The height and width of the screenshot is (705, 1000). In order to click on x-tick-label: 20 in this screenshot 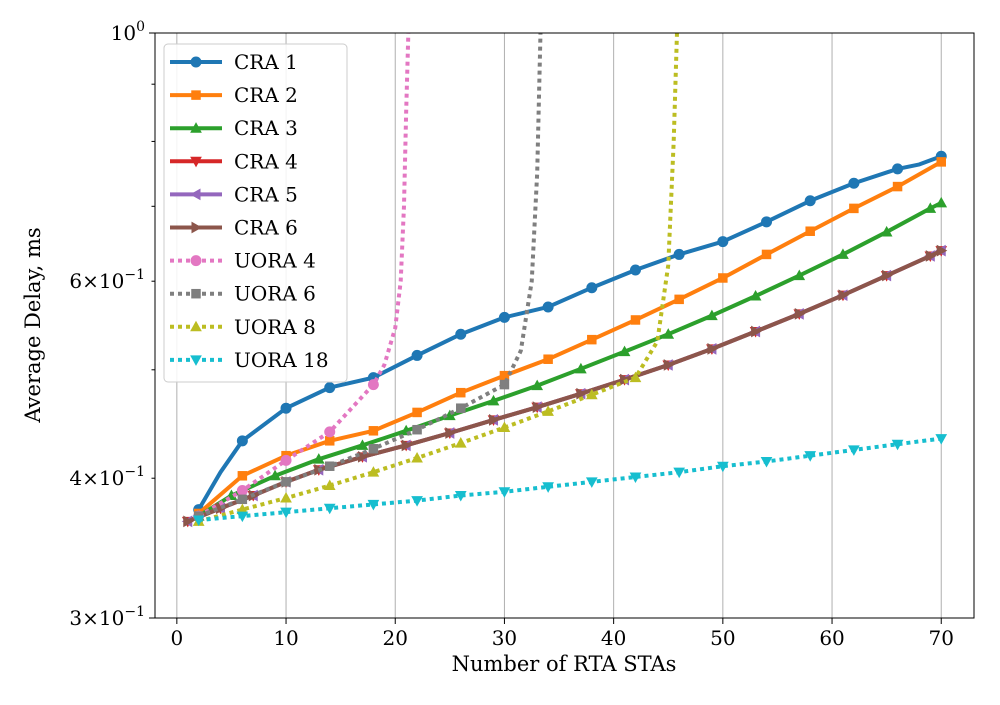, I will do `click(395, 638)`.